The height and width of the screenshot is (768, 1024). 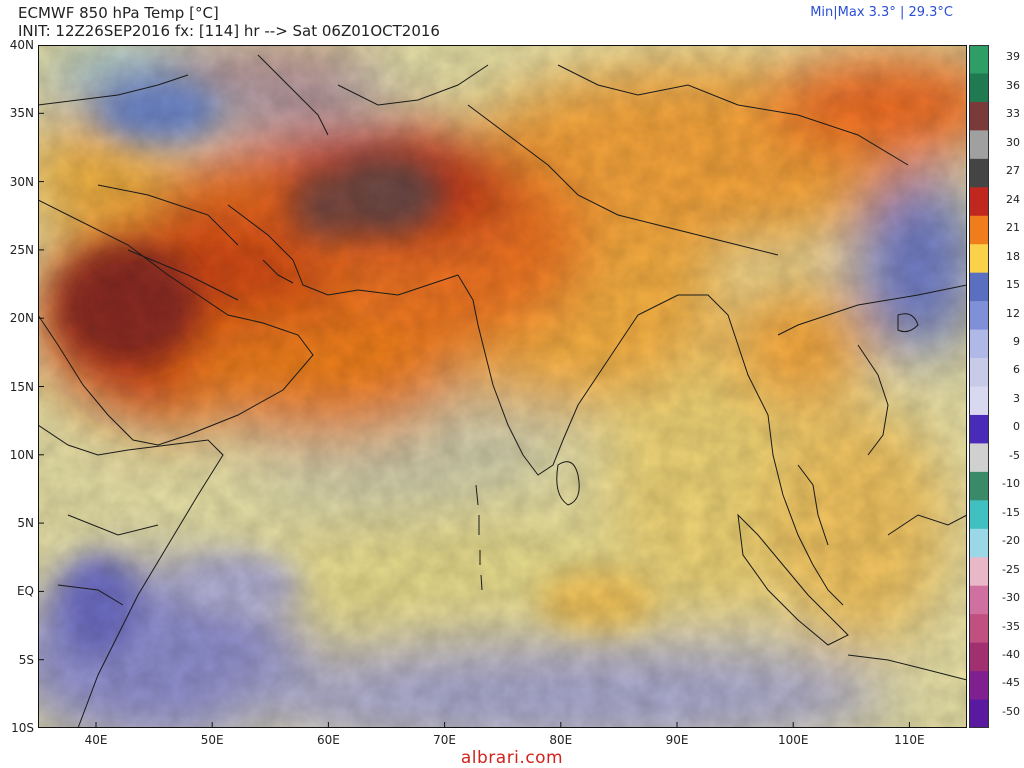 I want to click on lon-label: 80E, so click(x=561, y=740).